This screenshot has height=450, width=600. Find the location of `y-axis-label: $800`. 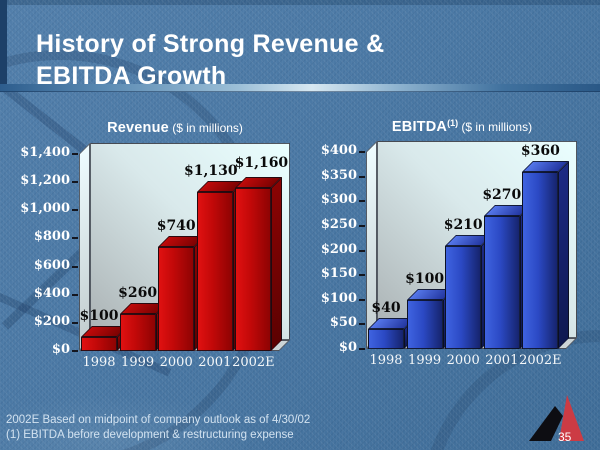

y-axis-label: $800 is located at coordinates (51, 237).